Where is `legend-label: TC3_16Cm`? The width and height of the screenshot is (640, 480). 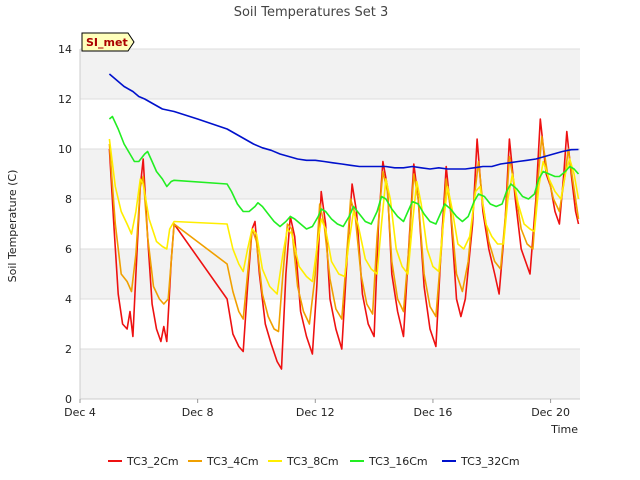
legend-label: TC3_16Cm is located at coordinates (398, 461).